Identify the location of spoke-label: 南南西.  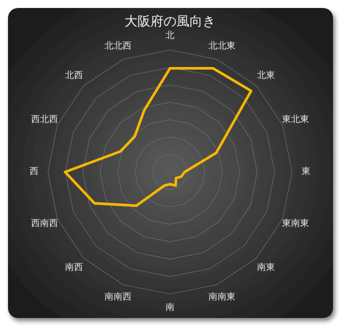
(118, 297).